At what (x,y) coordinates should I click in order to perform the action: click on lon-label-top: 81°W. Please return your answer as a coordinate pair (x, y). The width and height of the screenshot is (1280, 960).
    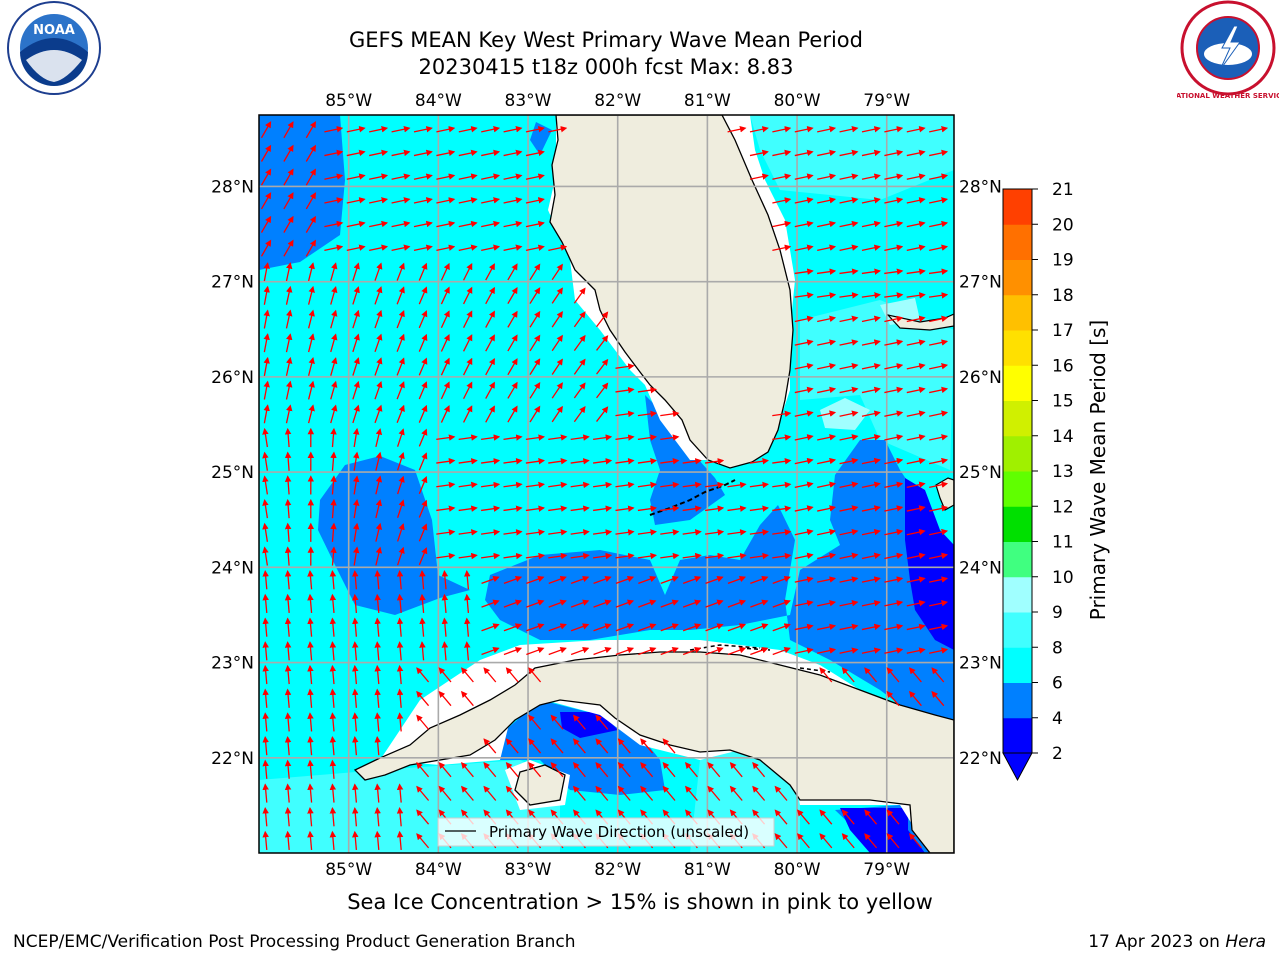
    Looking at the image, I should click on (707, 101).